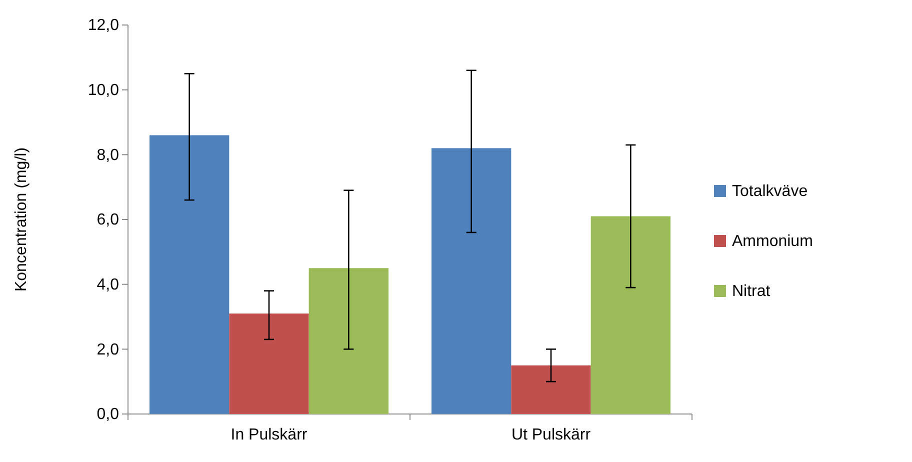  Describe the element at coordinates (551, 435) in the screenshot. I see `x-tick-label: Ut Pulskärr` at that location.